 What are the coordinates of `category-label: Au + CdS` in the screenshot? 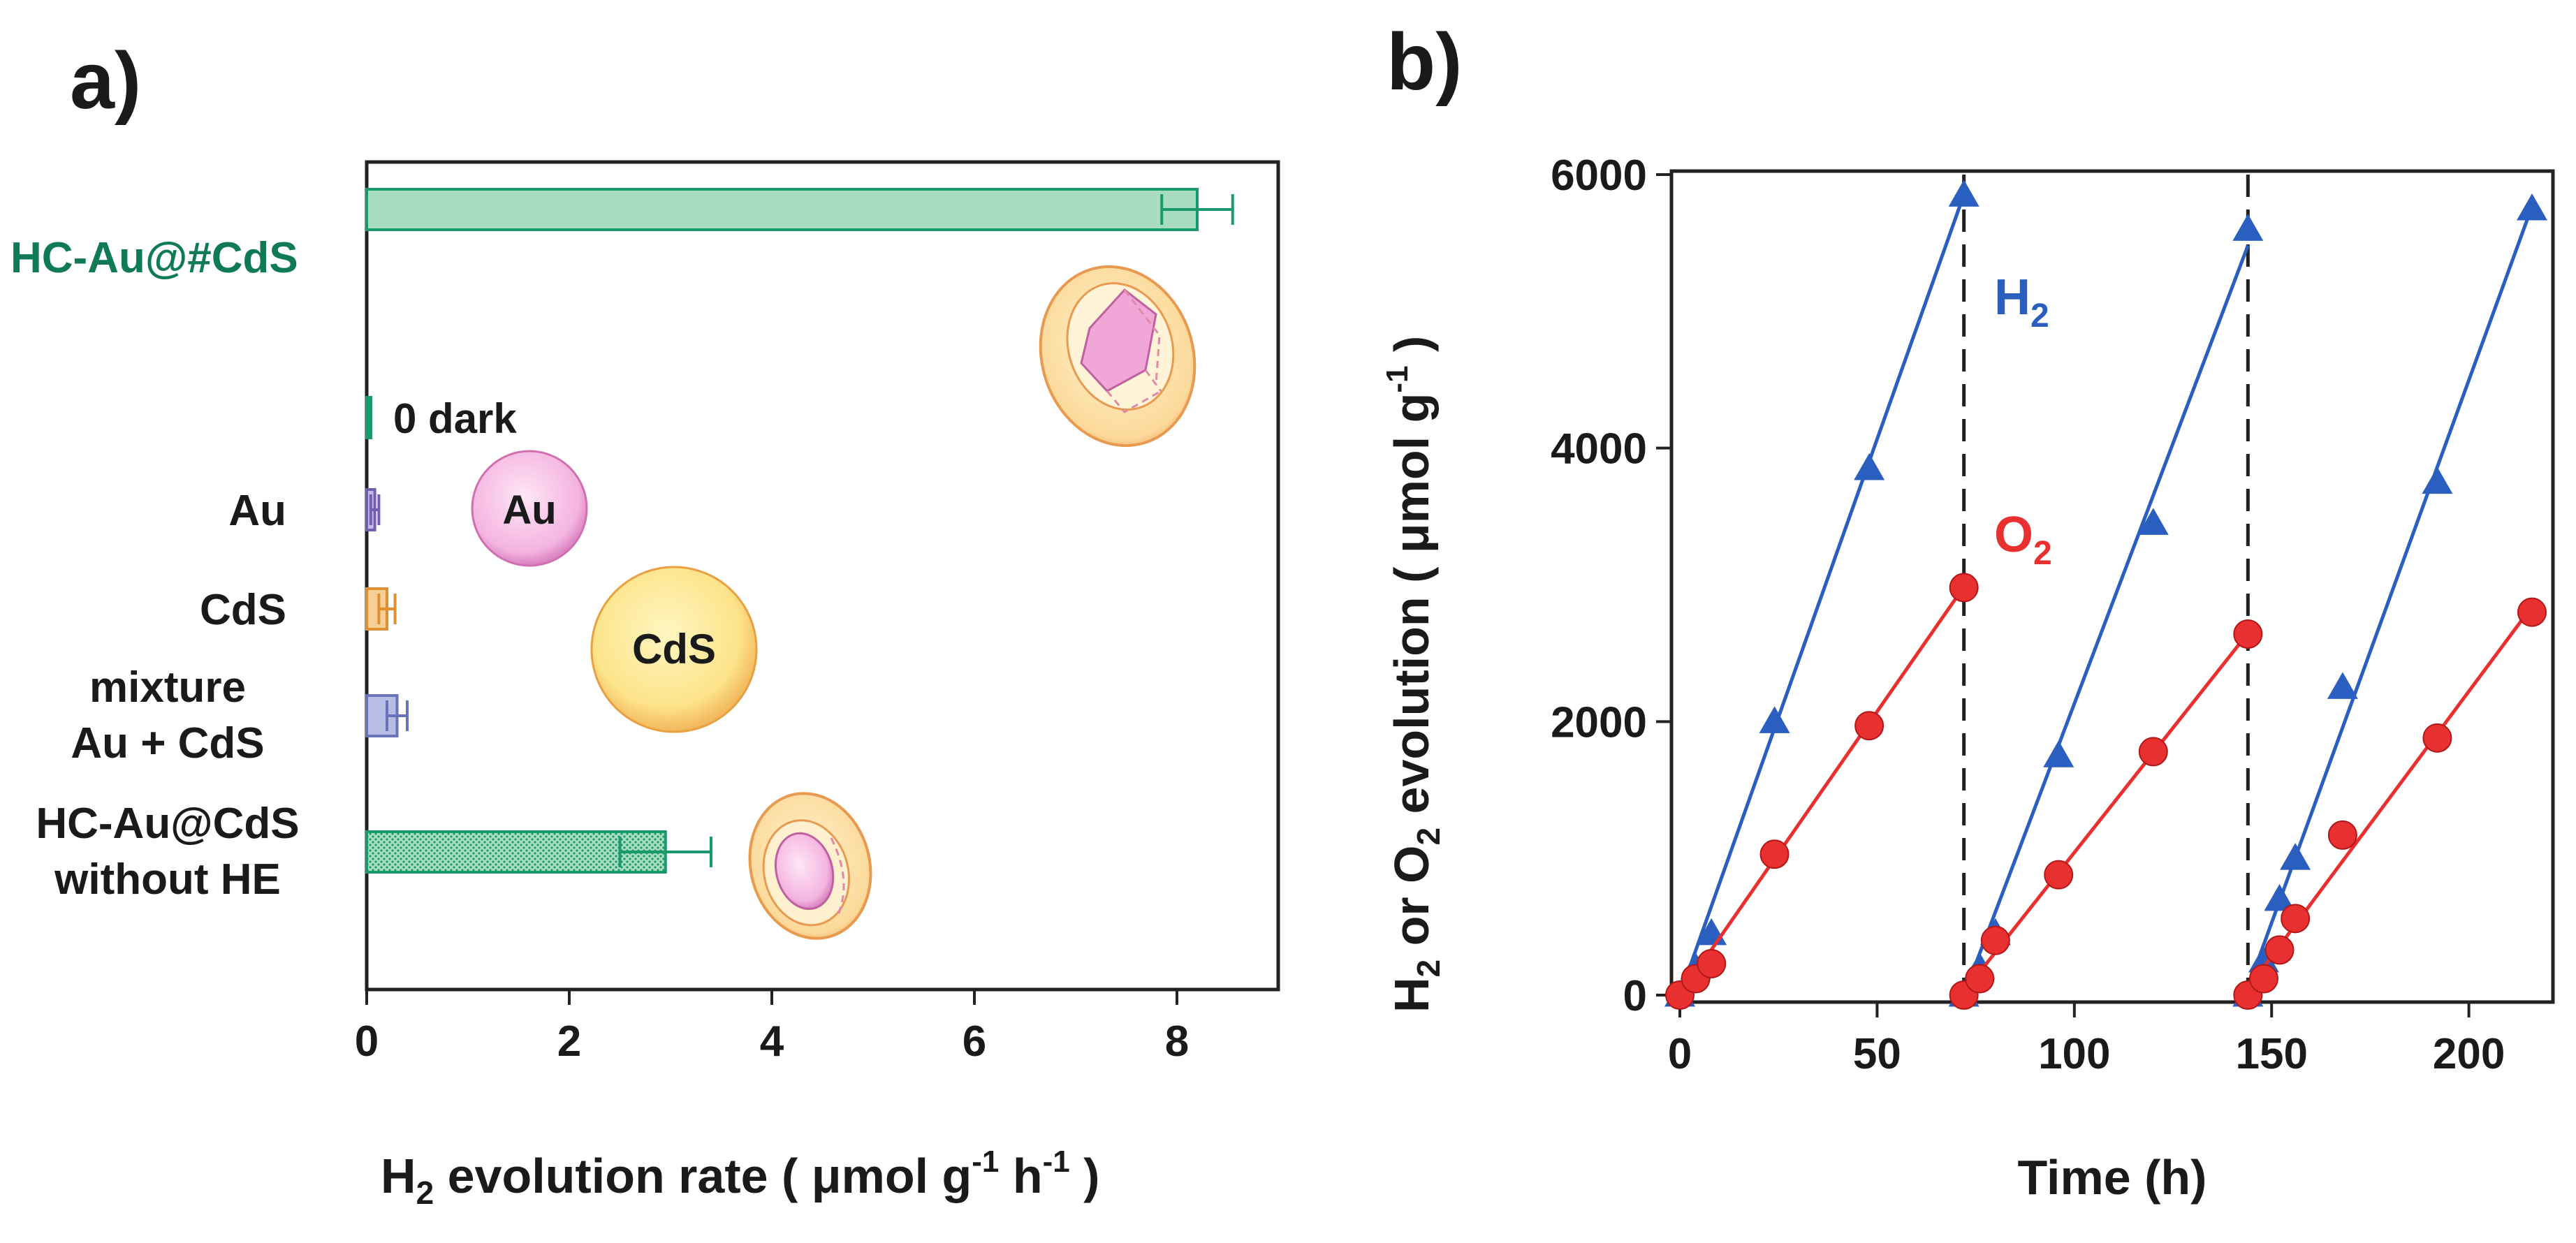 It's located at (167, 743).